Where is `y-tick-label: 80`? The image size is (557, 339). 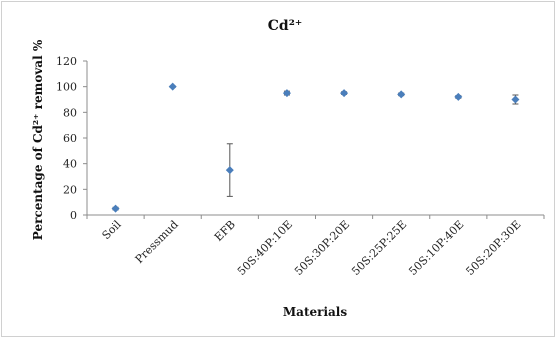 y-tick-label: 80 is located at coordinates (70, 112).